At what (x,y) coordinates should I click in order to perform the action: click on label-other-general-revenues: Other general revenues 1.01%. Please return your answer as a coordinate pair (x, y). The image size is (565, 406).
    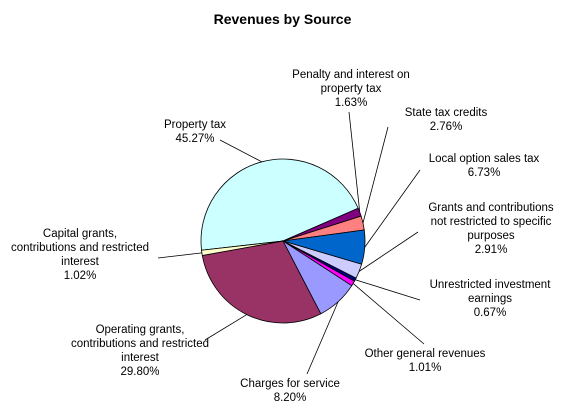
    Looking at the image, I should click on (425, 361).